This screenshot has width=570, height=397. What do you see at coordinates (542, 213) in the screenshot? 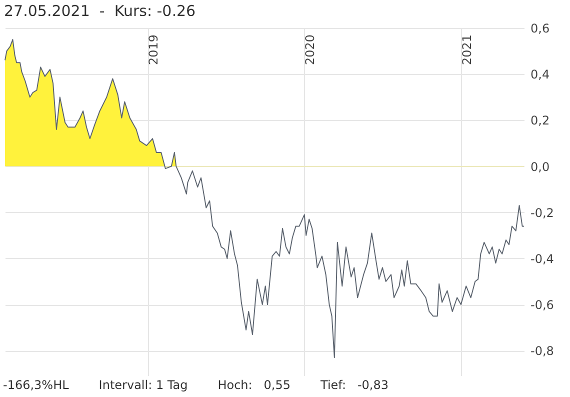
I see `y-tick-label: -0,2` at bounding box center [542, 213].